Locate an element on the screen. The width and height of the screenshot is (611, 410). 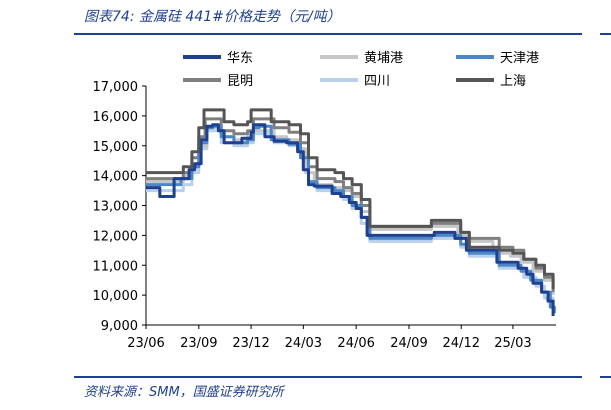
y-tick-label: 11,000 is located at coordinates (116, 266).